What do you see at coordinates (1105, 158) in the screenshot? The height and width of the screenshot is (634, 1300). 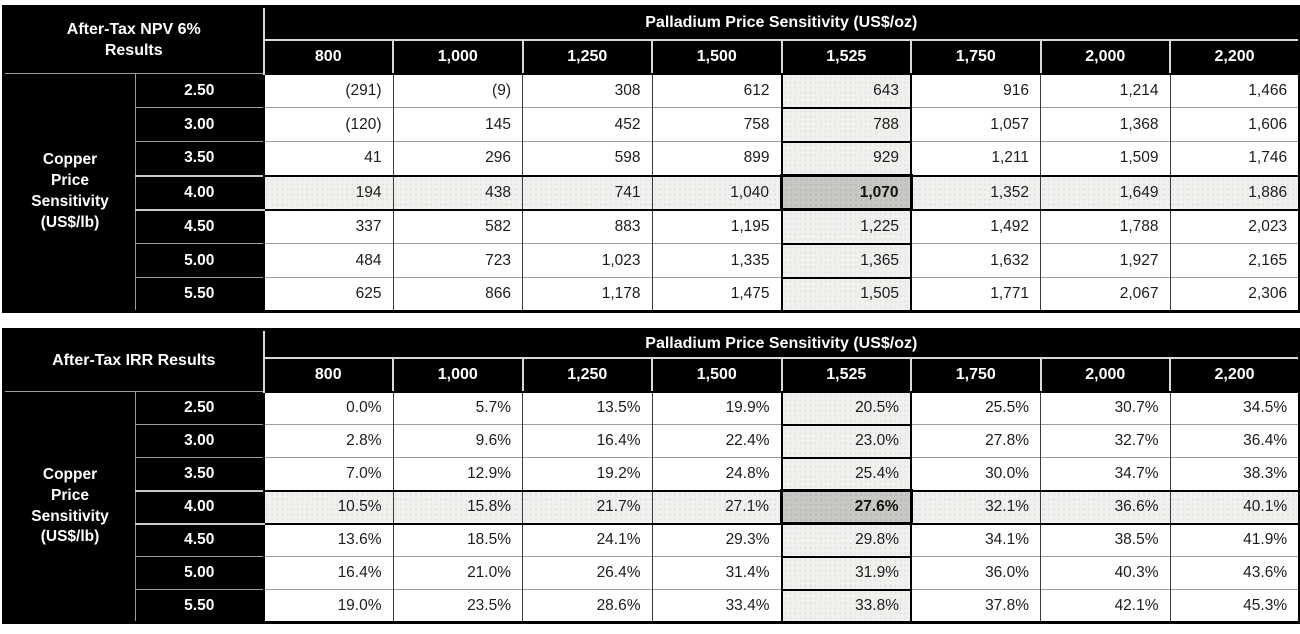 I see `data-cell: 1,509` at bounding box center [1105, 158].